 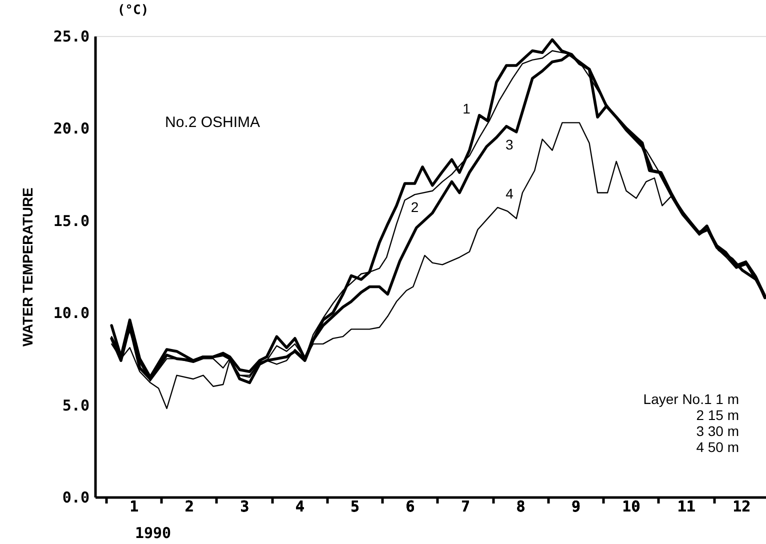 What do you see at coordinates (510, 194) in the screenshot?
I see `series-label: 4` at bounding box center [510, 194].